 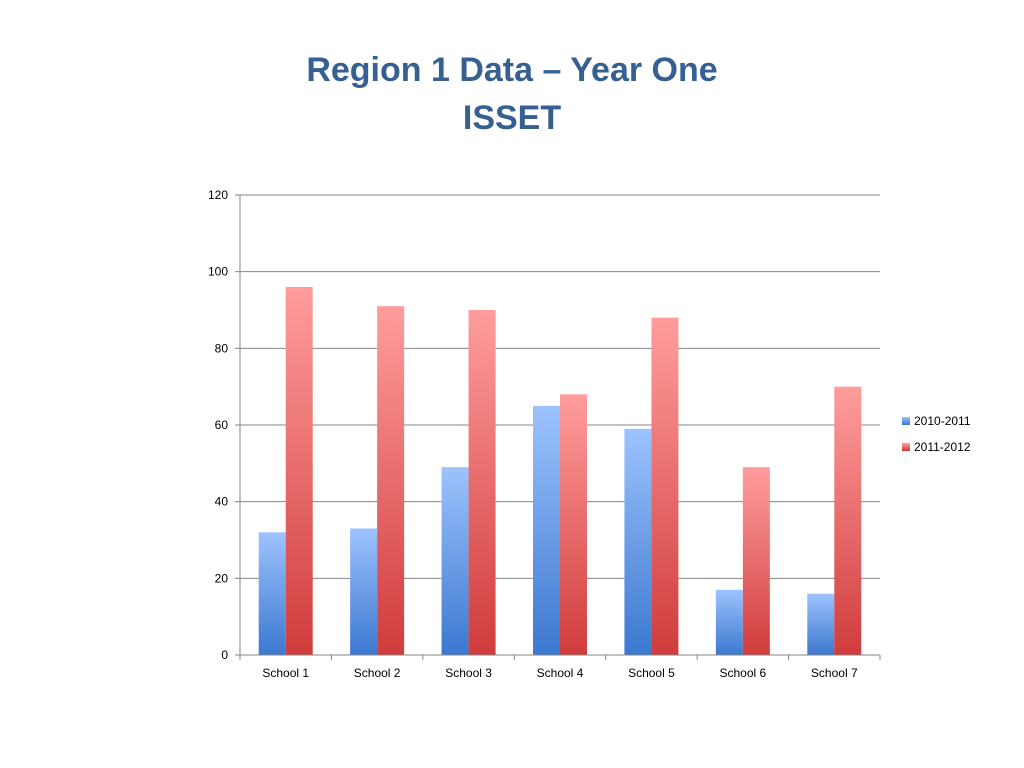 I want to click on x-tick-label: School 6, so click(x=743, y=673).